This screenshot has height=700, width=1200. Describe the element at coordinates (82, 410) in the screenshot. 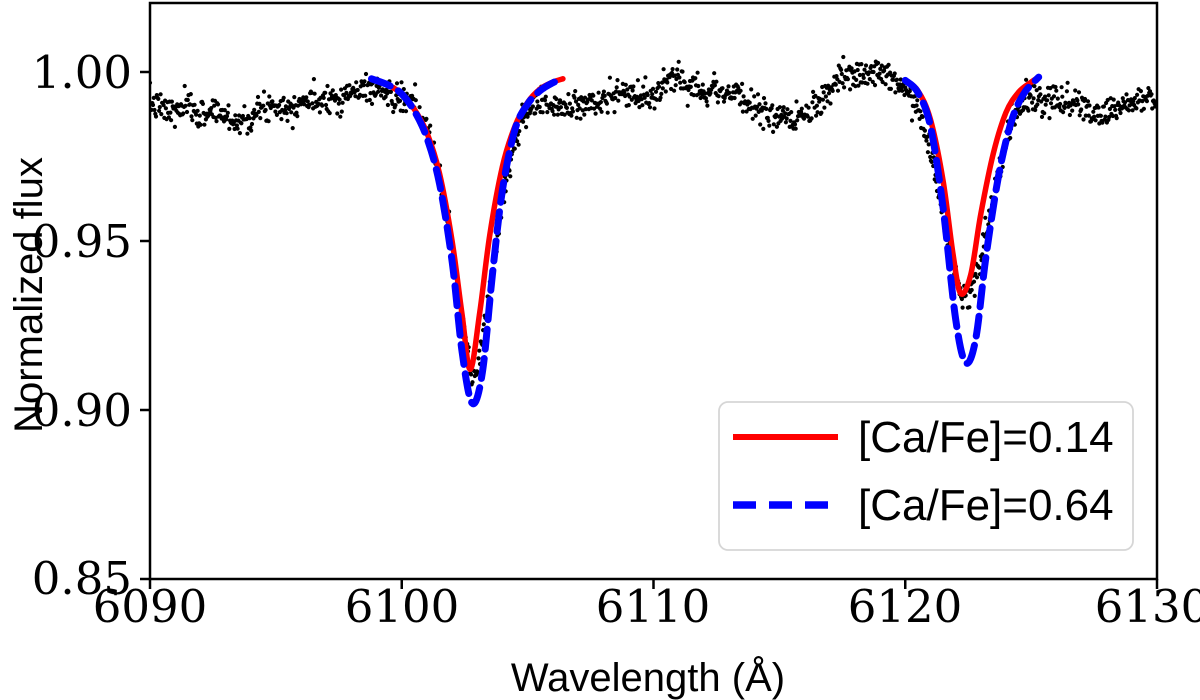

I see `y-tick-090: 0.90` at that location.